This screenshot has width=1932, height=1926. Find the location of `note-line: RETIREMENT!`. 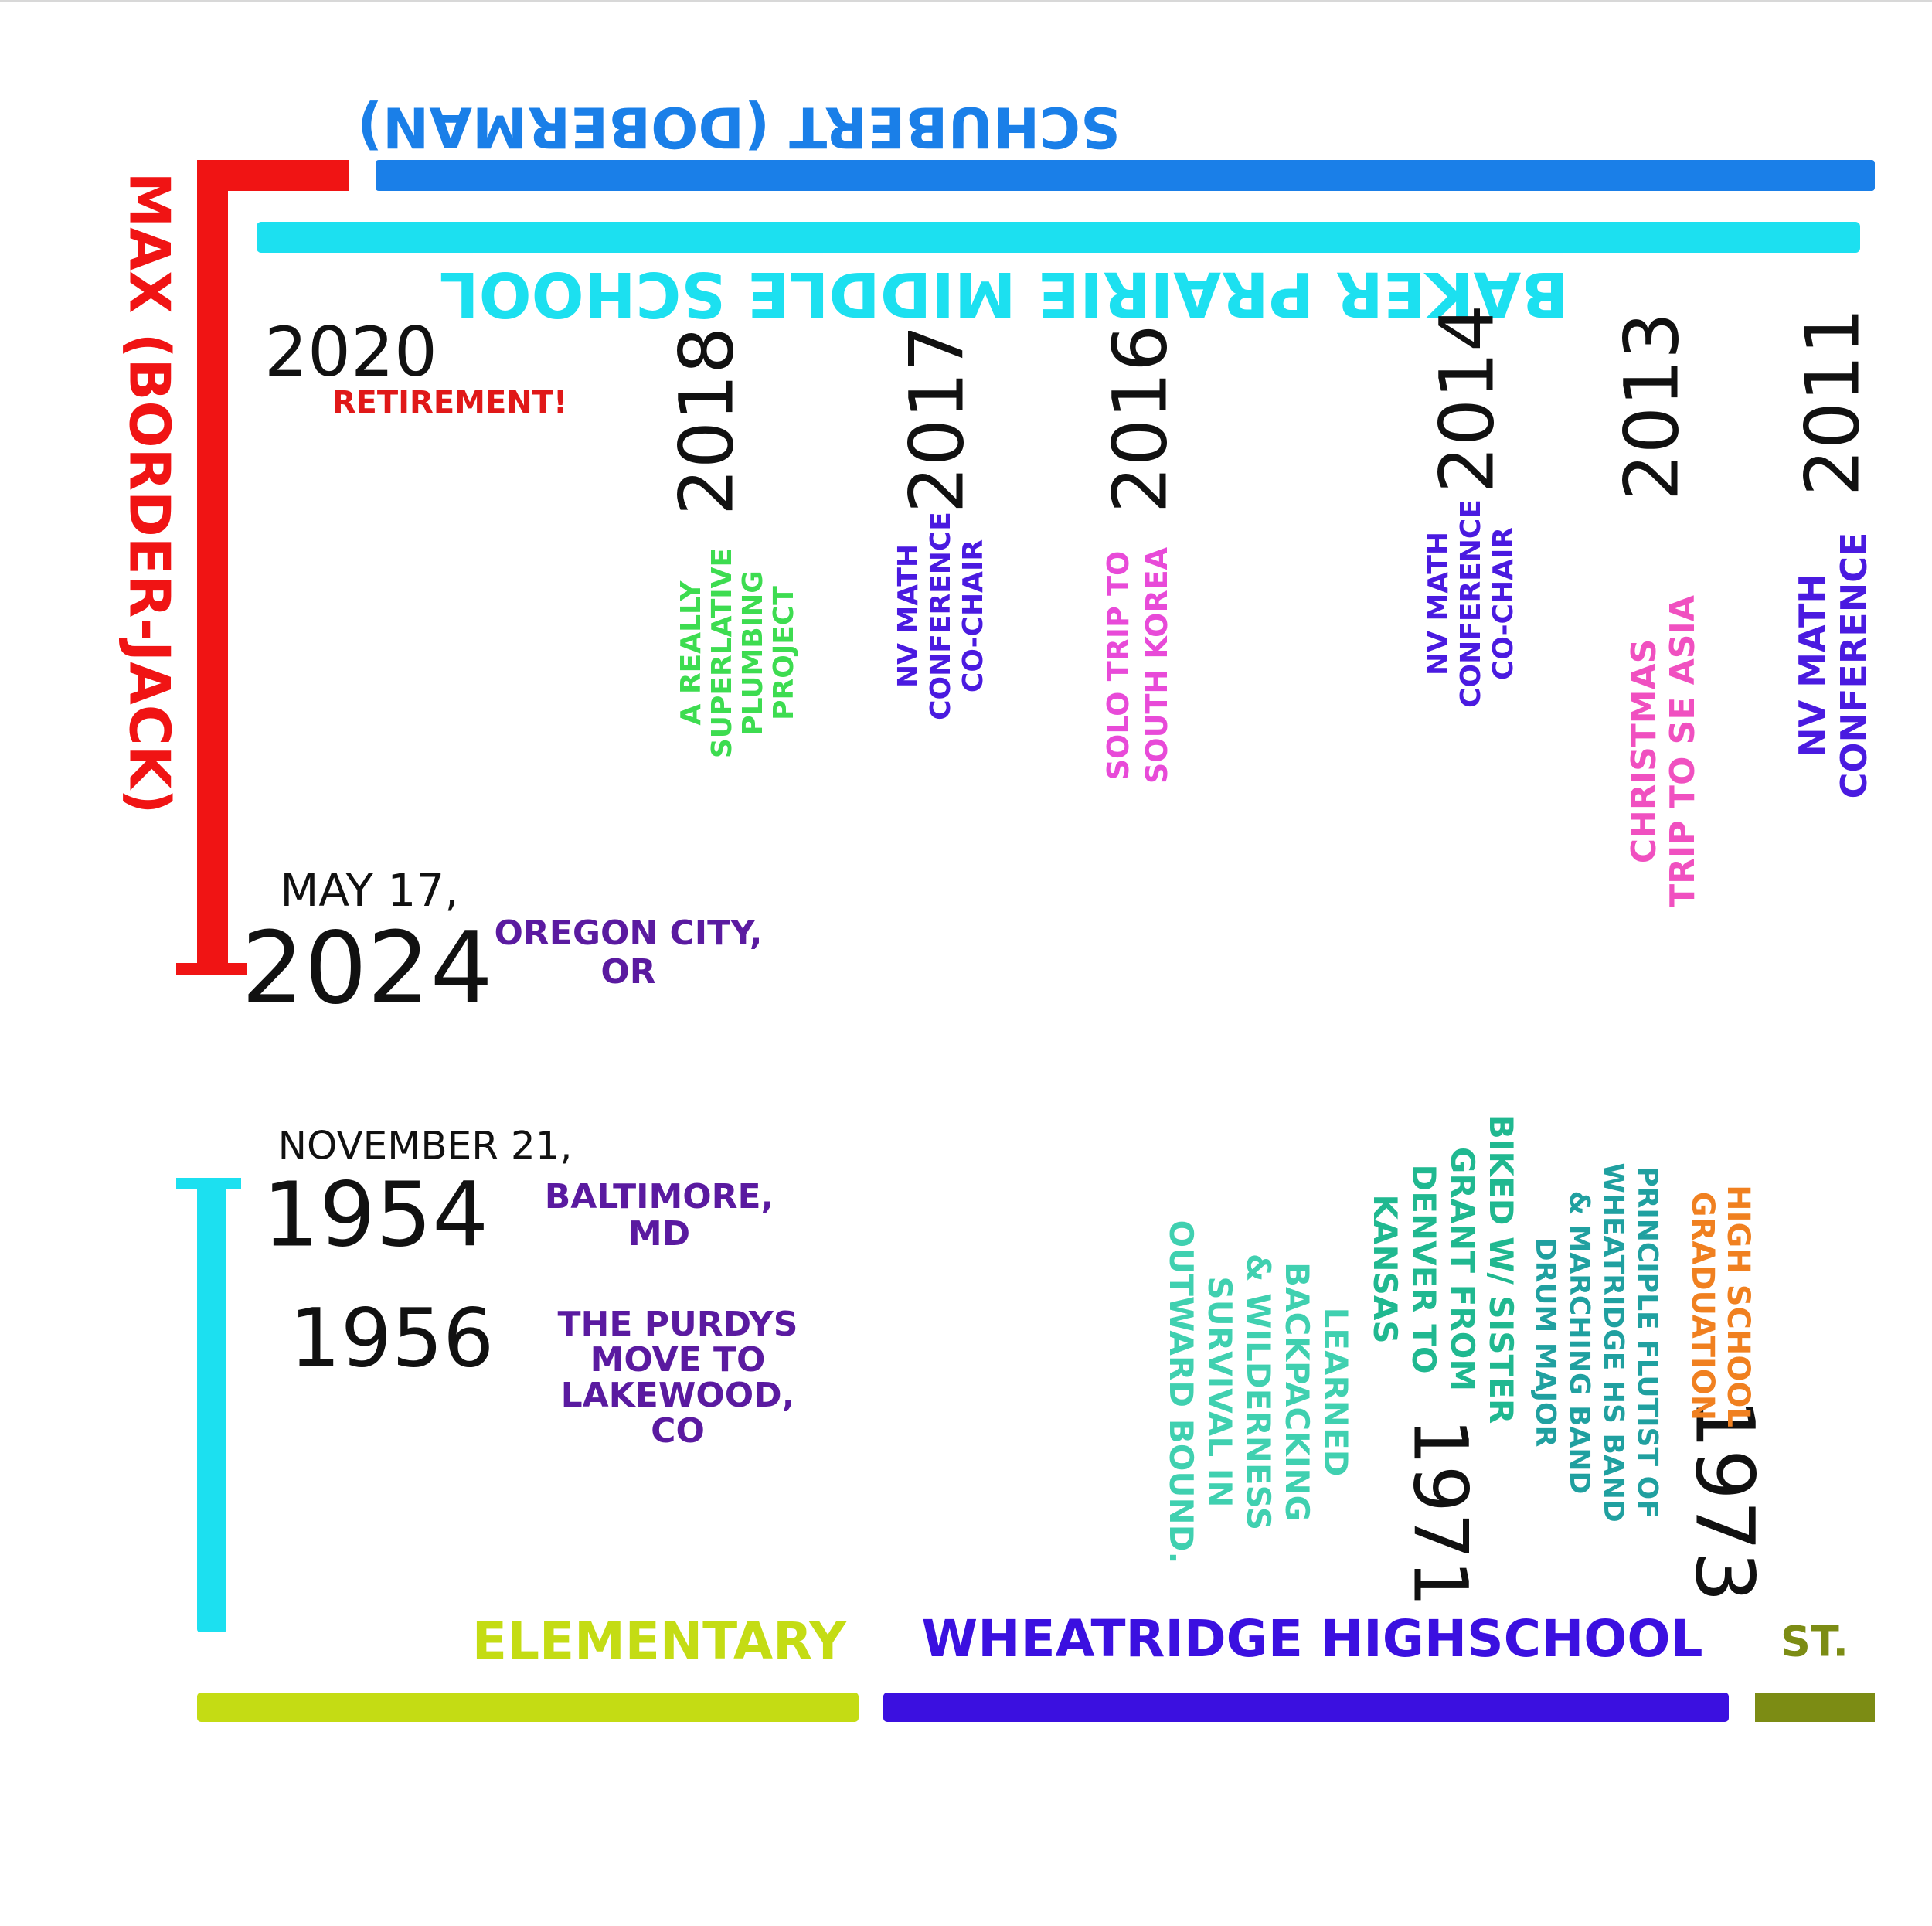

note-line: RETIREMENT! is located at coordinates (450, 402).